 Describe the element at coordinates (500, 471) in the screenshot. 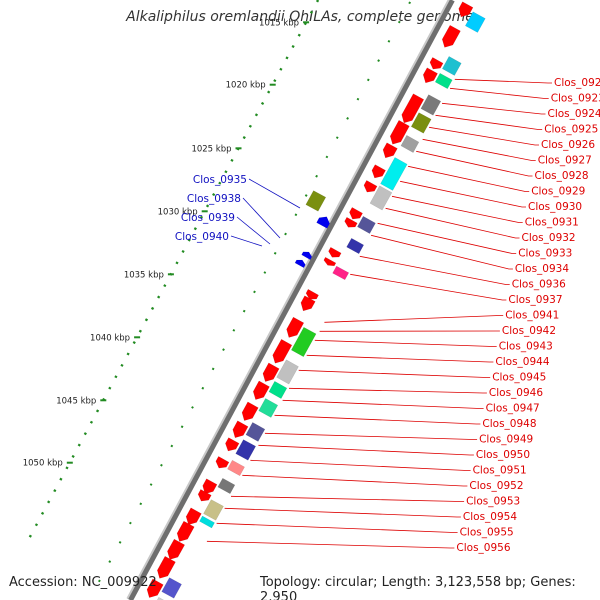

I see `gene-label: Clos_0951` at that location.